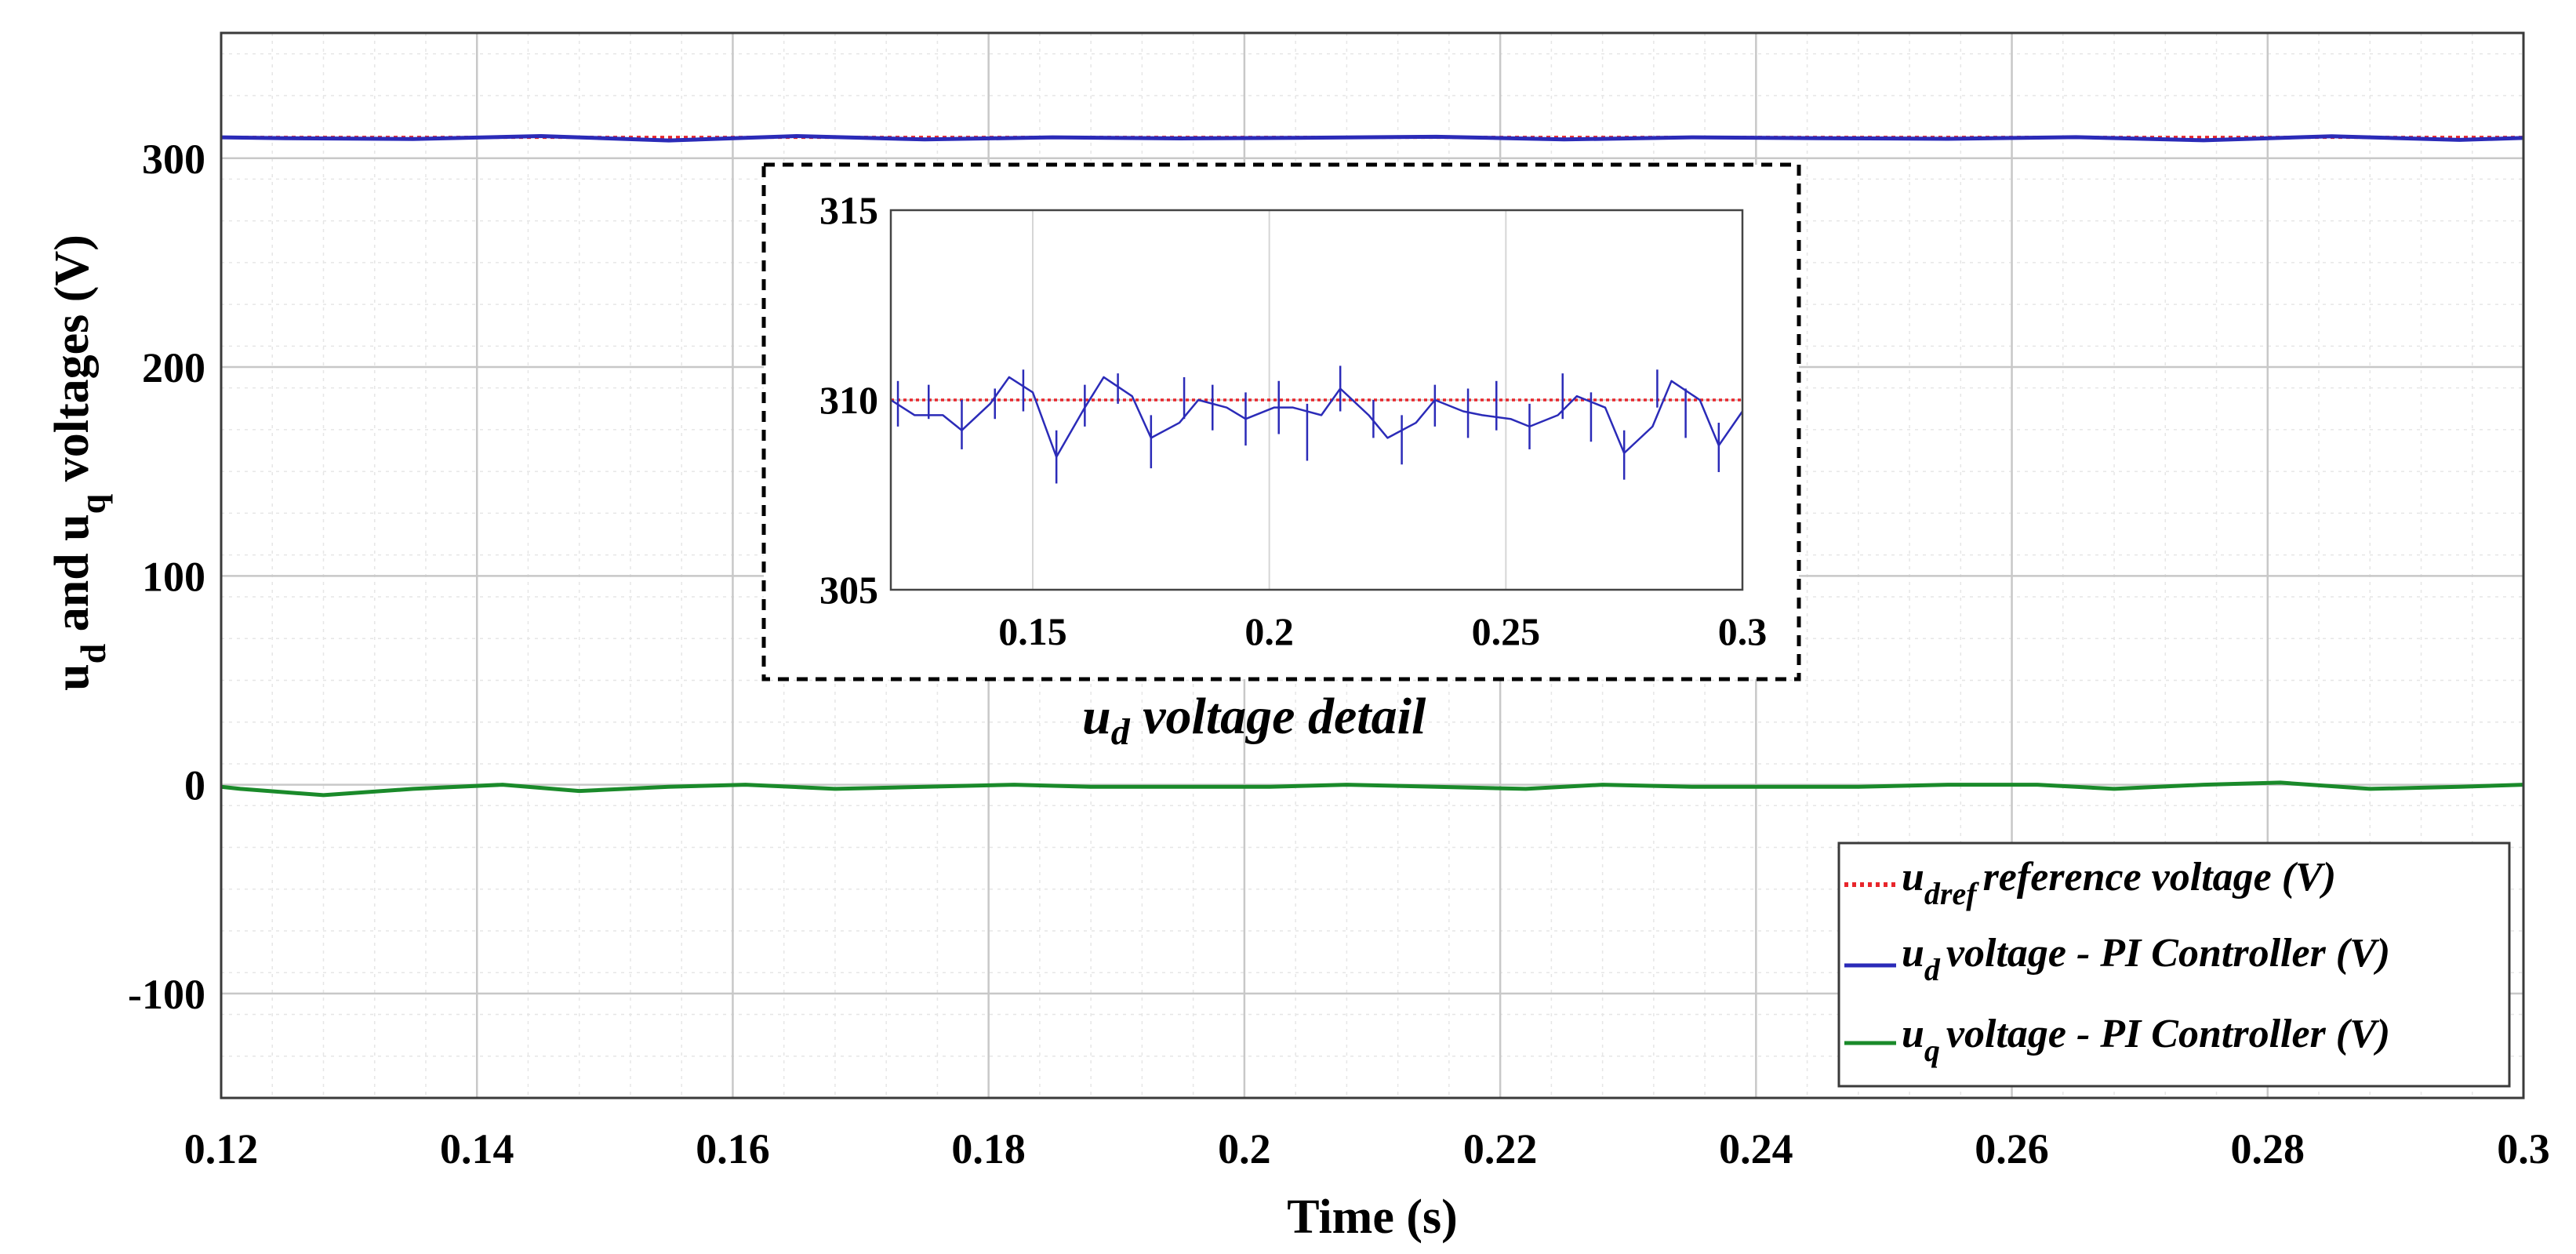  Describe the element at coordinates (1244, 1148) in the screenshot. I see `x-tick-label: 0.2` at that location.